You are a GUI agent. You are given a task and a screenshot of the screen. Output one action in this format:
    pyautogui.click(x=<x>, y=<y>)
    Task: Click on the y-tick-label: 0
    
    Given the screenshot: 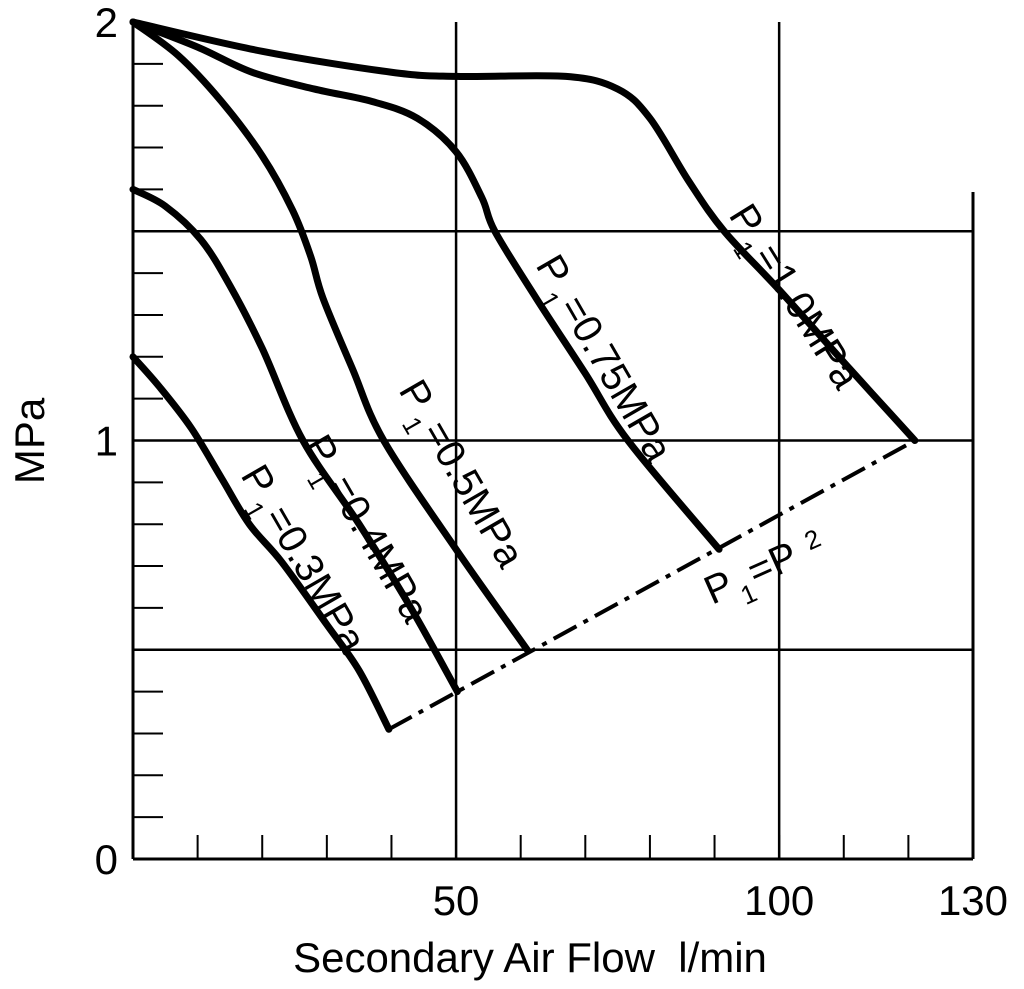 What is the action you would take?
    pyautogui.click(x=106, y=859)
    